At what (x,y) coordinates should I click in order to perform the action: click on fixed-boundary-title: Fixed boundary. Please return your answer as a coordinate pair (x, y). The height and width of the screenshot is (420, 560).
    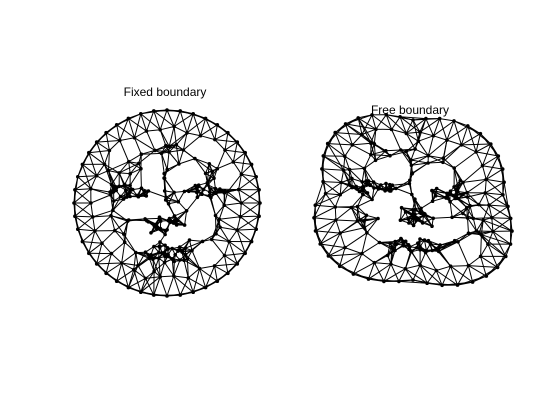
    Looking at the image, I should click on (165, 92).